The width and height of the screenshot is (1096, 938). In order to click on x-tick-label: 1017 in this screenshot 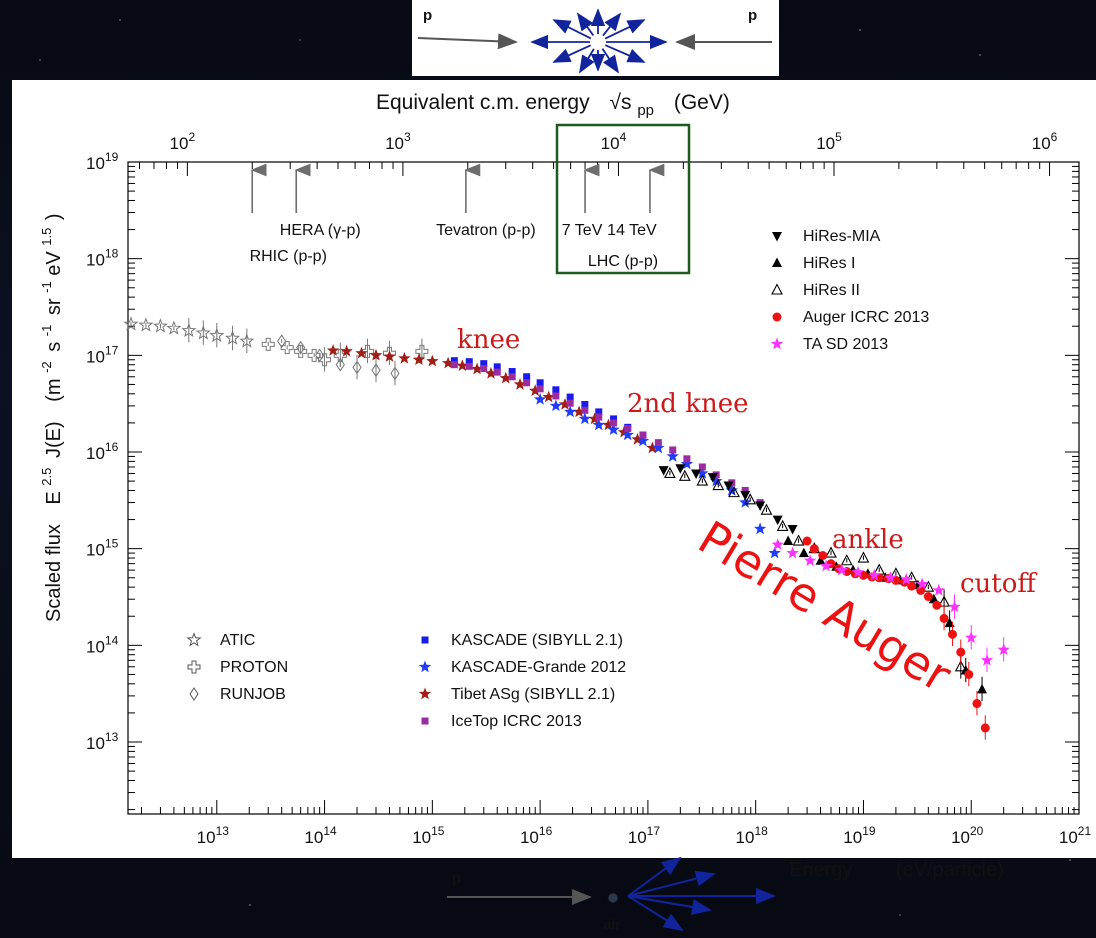, I will do `click(644, 835)`.